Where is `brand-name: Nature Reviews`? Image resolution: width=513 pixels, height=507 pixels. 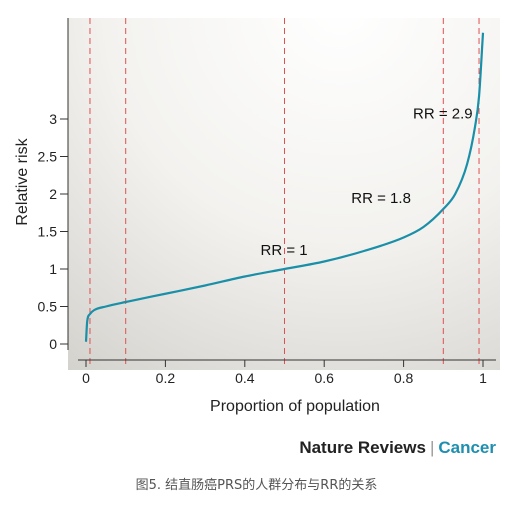 brand-name: Nature Reviews is located at coordinates (362, 447).